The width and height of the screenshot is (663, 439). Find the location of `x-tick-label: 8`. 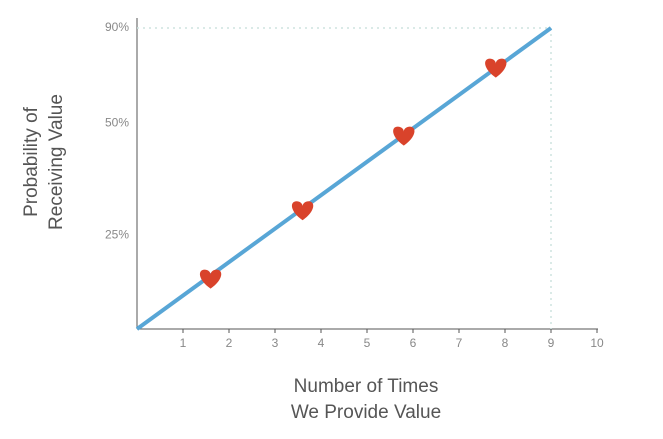

x-tick-label: 8 is located at coordinates (505, 343).